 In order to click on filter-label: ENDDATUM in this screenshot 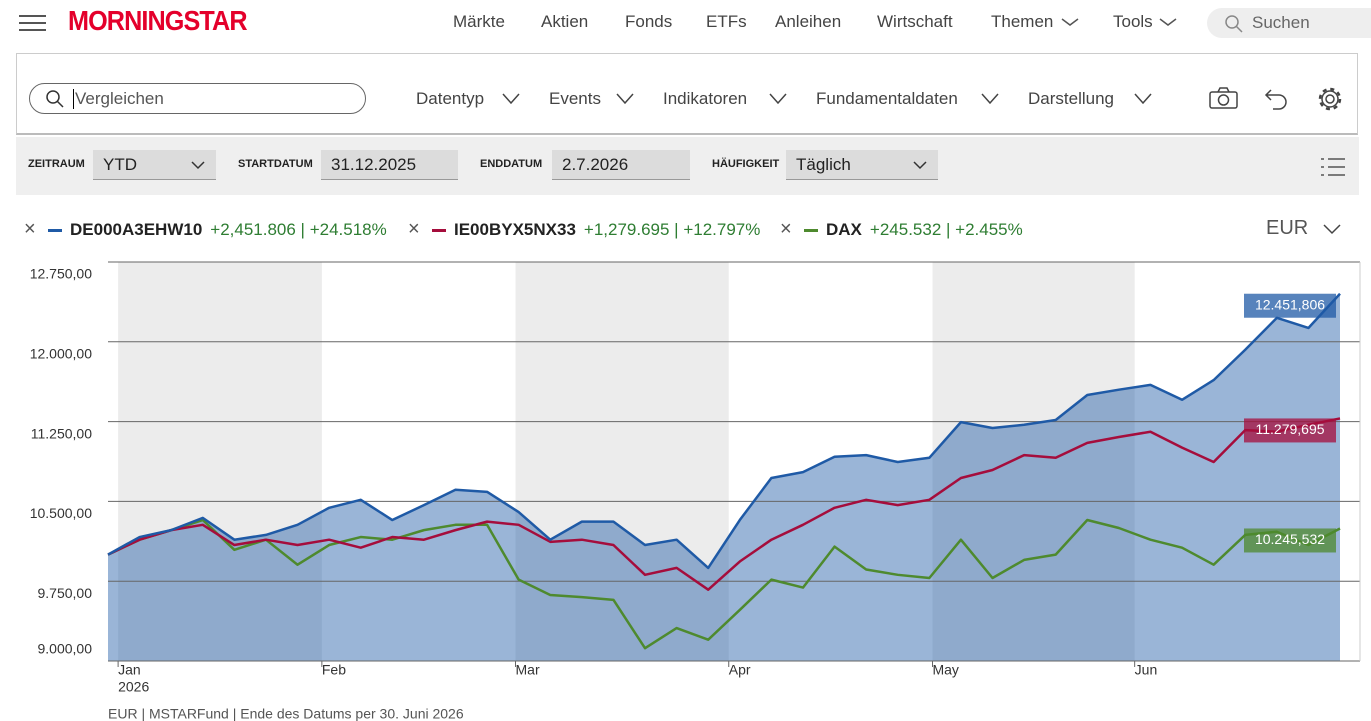, I will do `click(511, 164)`.